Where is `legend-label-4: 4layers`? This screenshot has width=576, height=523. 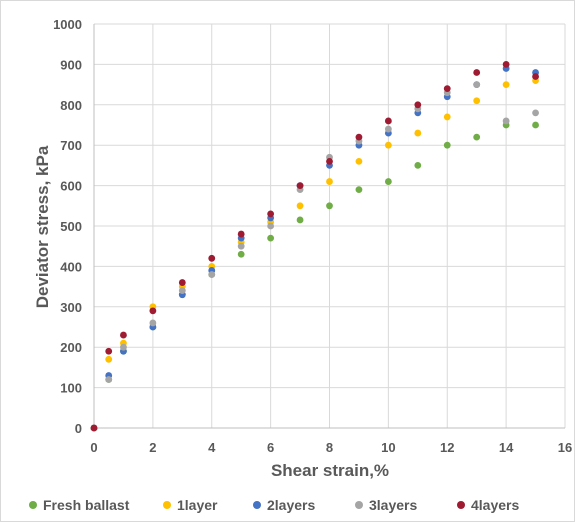 legend-label-4: 4layers is located at coordinates (495, 505).